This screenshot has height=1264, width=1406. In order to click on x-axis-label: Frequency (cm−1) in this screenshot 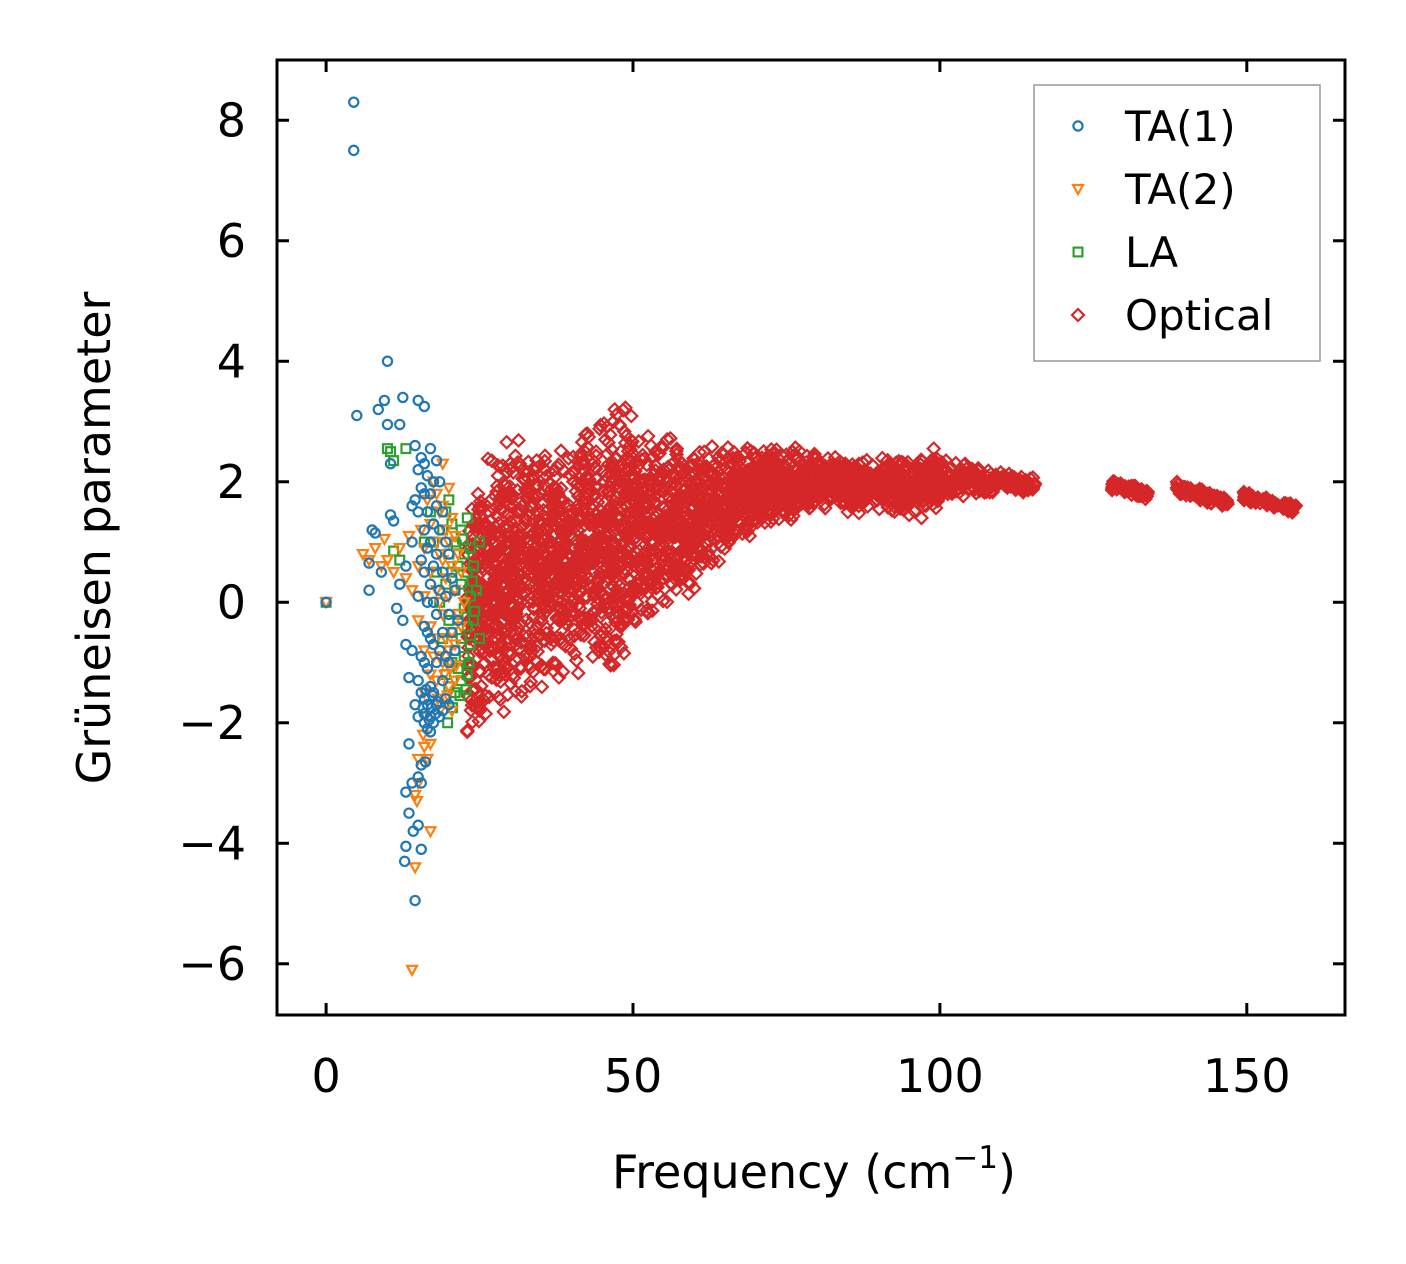, I will do `click(814, 1169)`.